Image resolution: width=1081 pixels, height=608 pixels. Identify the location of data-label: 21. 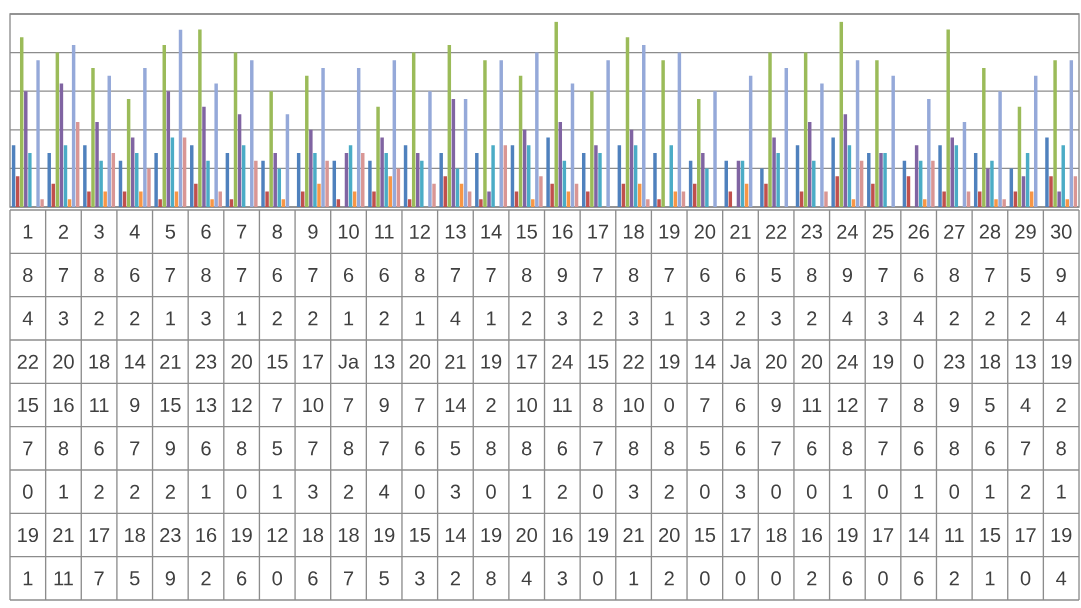
(170, 361).